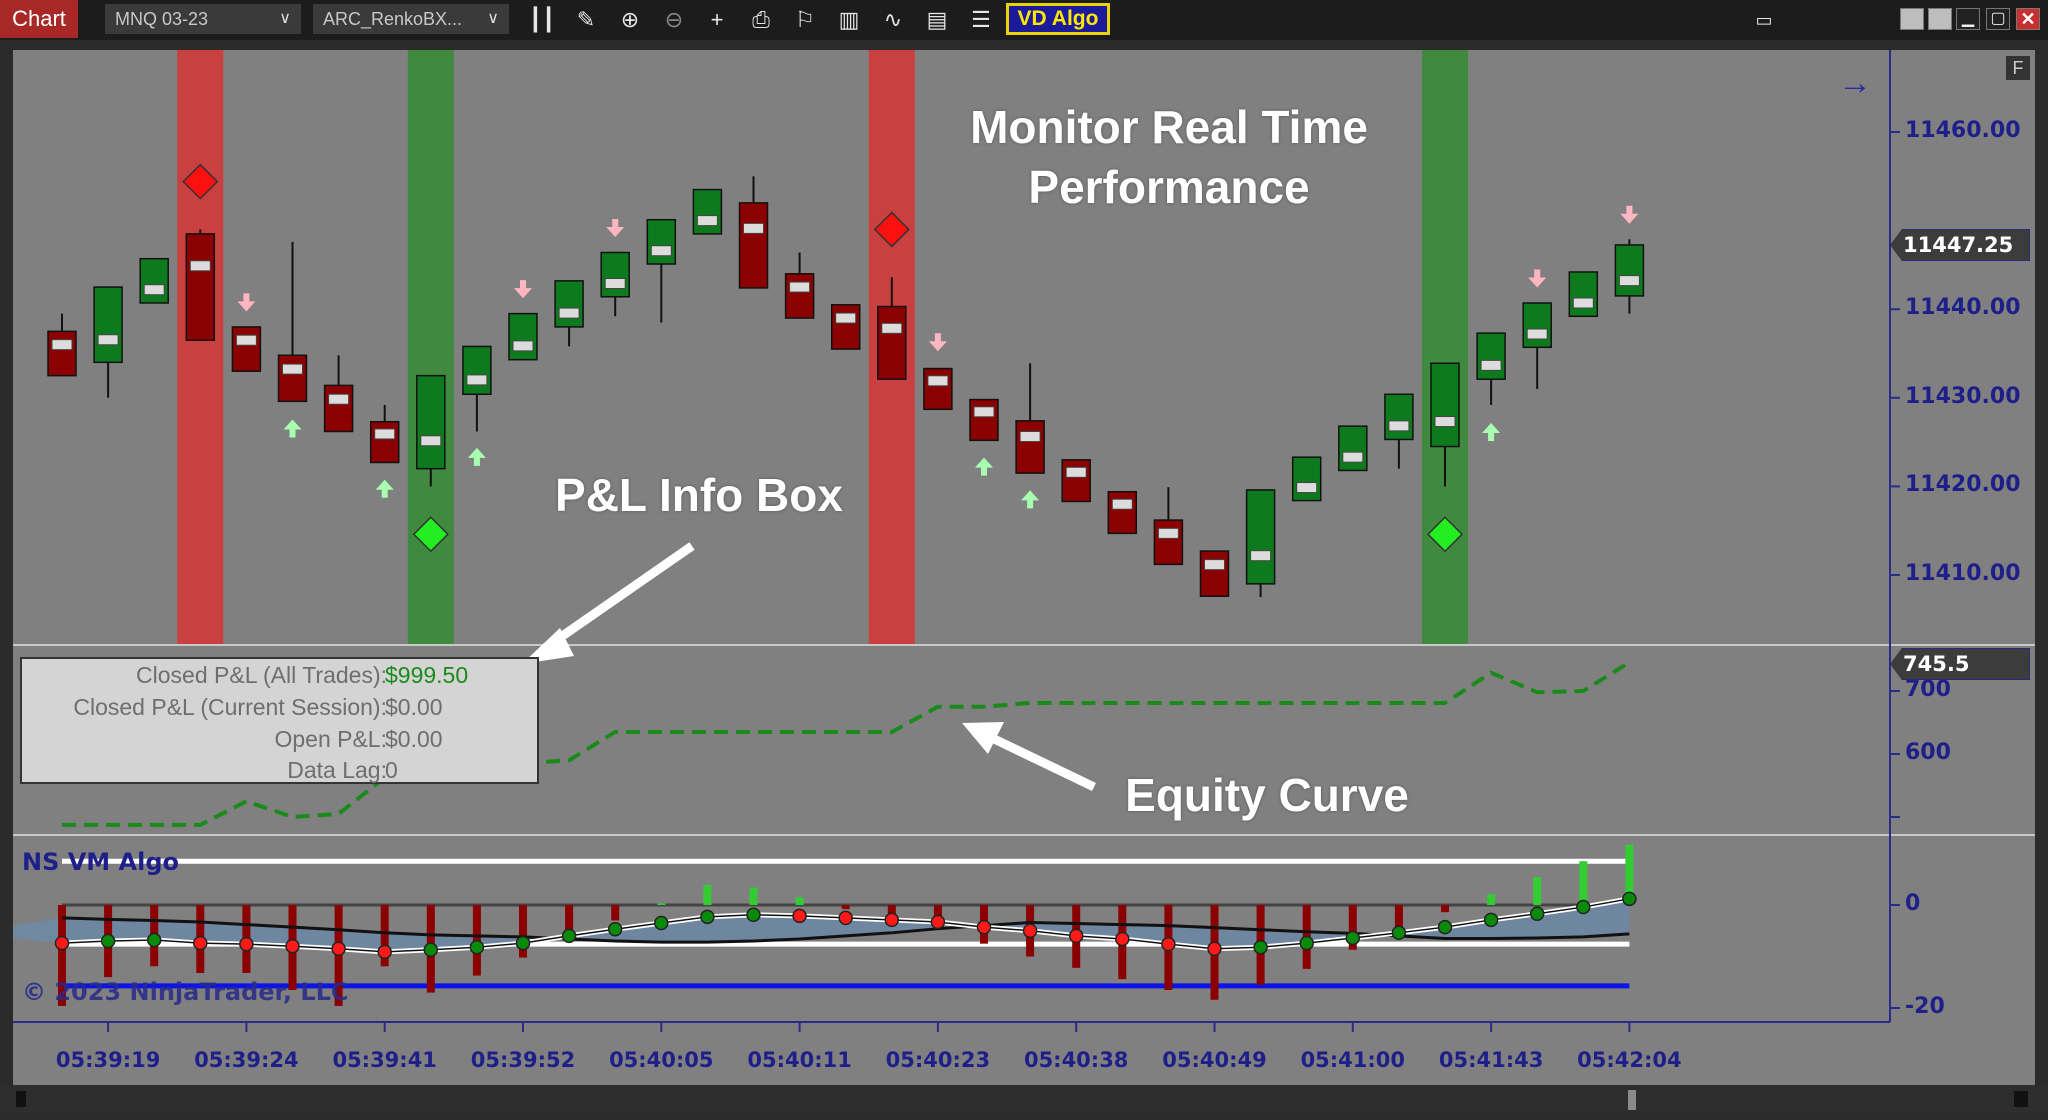 Image resolution: width=2048 pixels, height=1120 pixels. What do you see at coordinates (1855, 83) in the screenshot?
I see `scroll-to-end-arrow-icon: →` at bounding box center [1855, 83].